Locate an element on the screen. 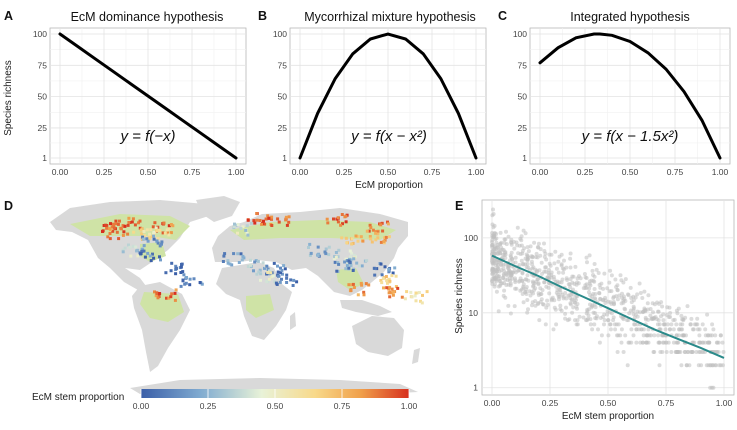 This screenshot has height=430, width=737. panel-letter-e: E is located at coordinates (459, 206).